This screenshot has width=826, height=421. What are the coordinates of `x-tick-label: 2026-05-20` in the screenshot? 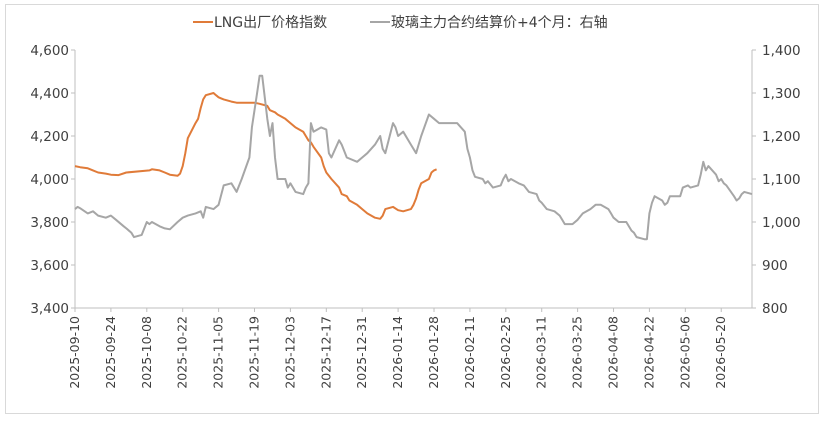 It's located at (720, 352).